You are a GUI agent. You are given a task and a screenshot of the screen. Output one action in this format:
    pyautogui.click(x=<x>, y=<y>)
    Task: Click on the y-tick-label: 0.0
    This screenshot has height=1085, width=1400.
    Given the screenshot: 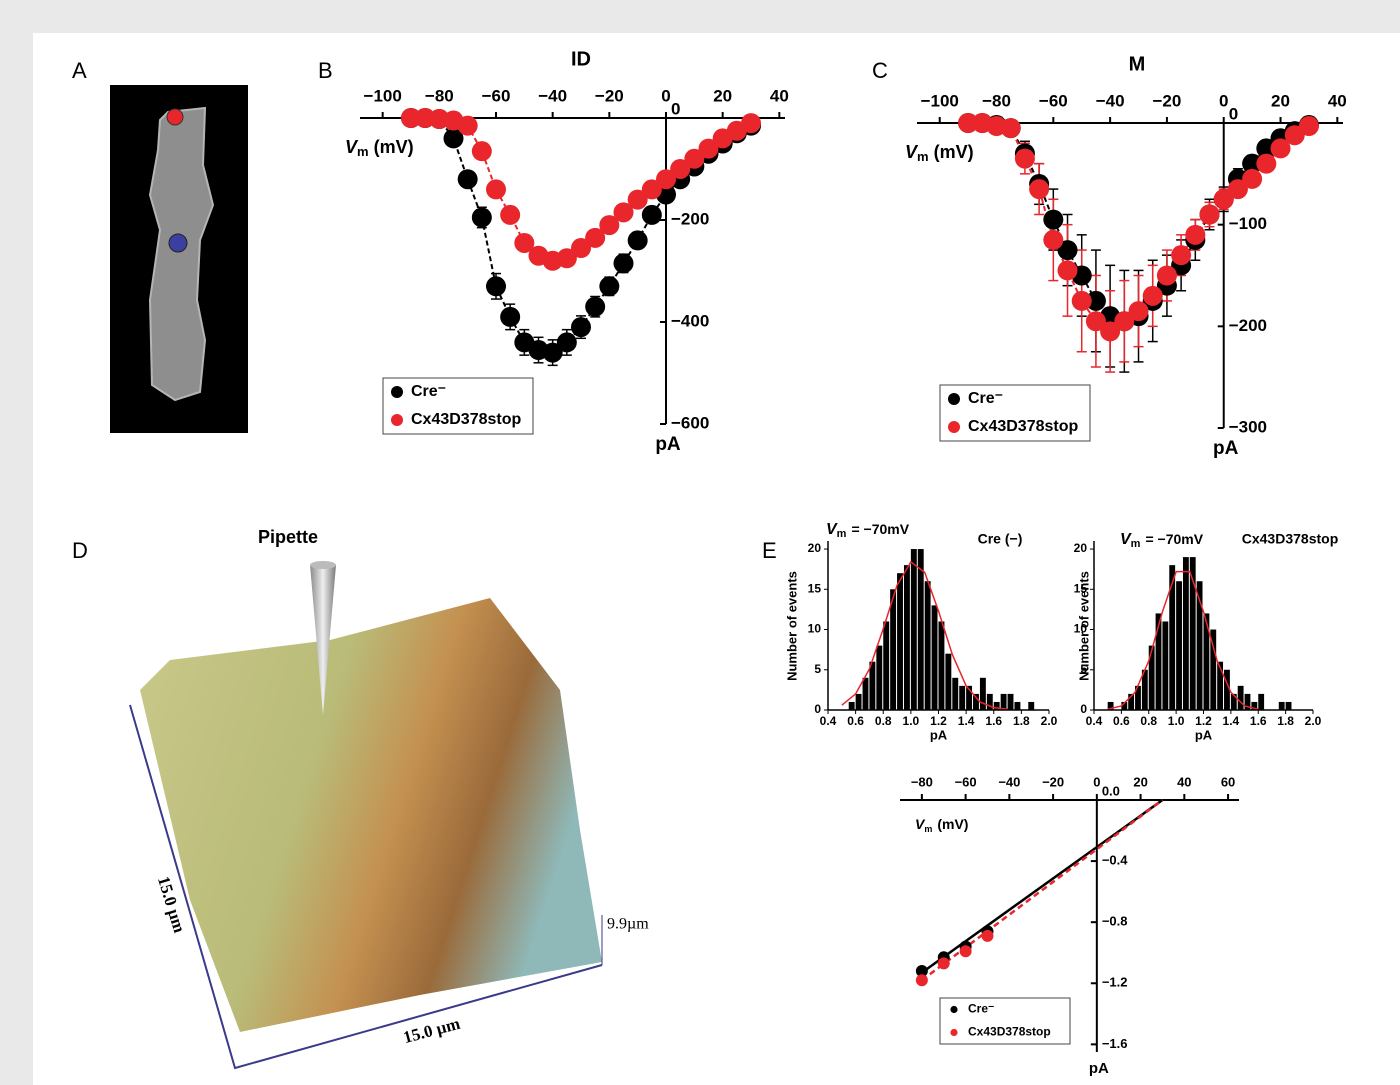 What is the action you would take?
    pyautogui.click(x=1111, y=790)
    